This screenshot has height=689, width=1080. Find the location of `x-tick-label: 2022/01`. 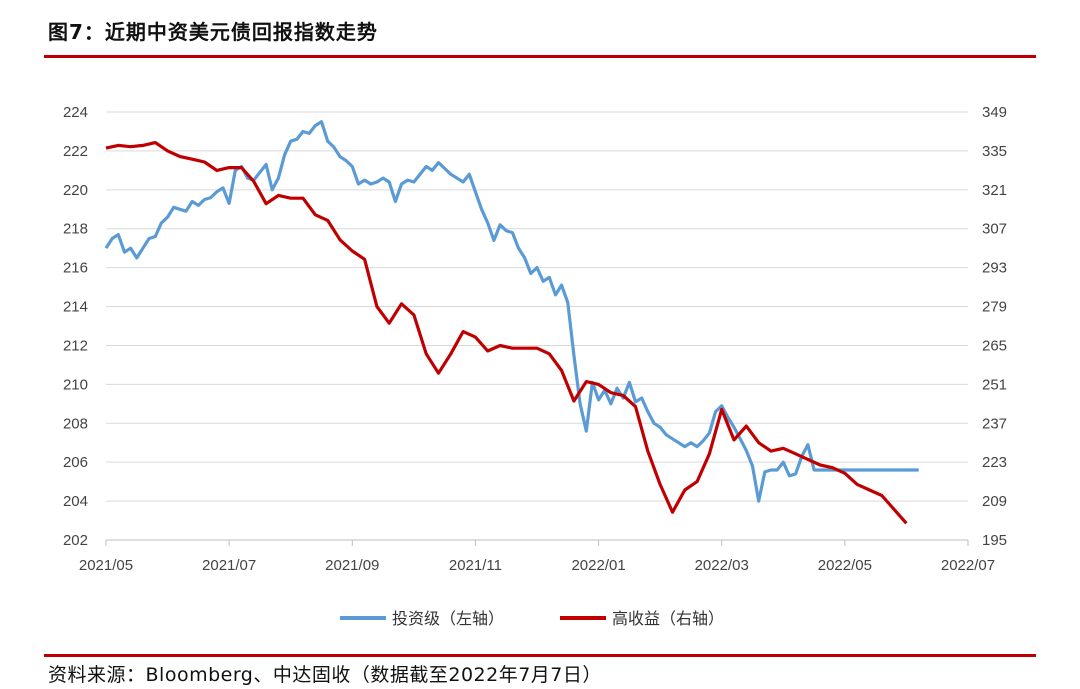

x-tick-label: 2022/01 is located at coordinates (598, 565).